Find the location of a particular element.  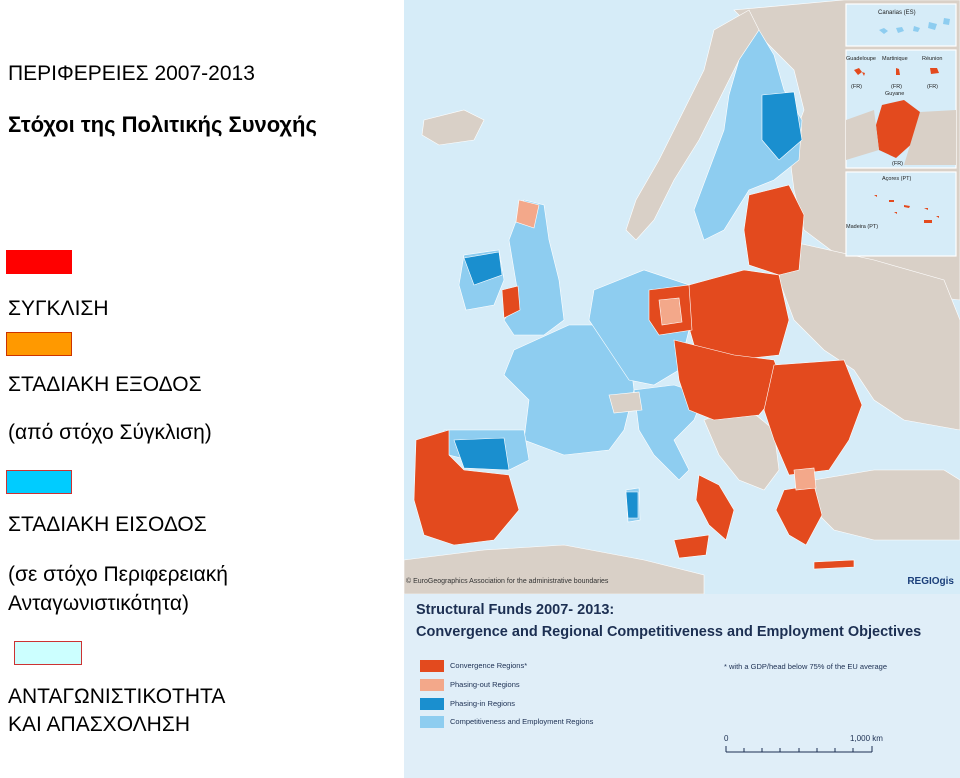

region-greece is located at coordinates (799, 515).